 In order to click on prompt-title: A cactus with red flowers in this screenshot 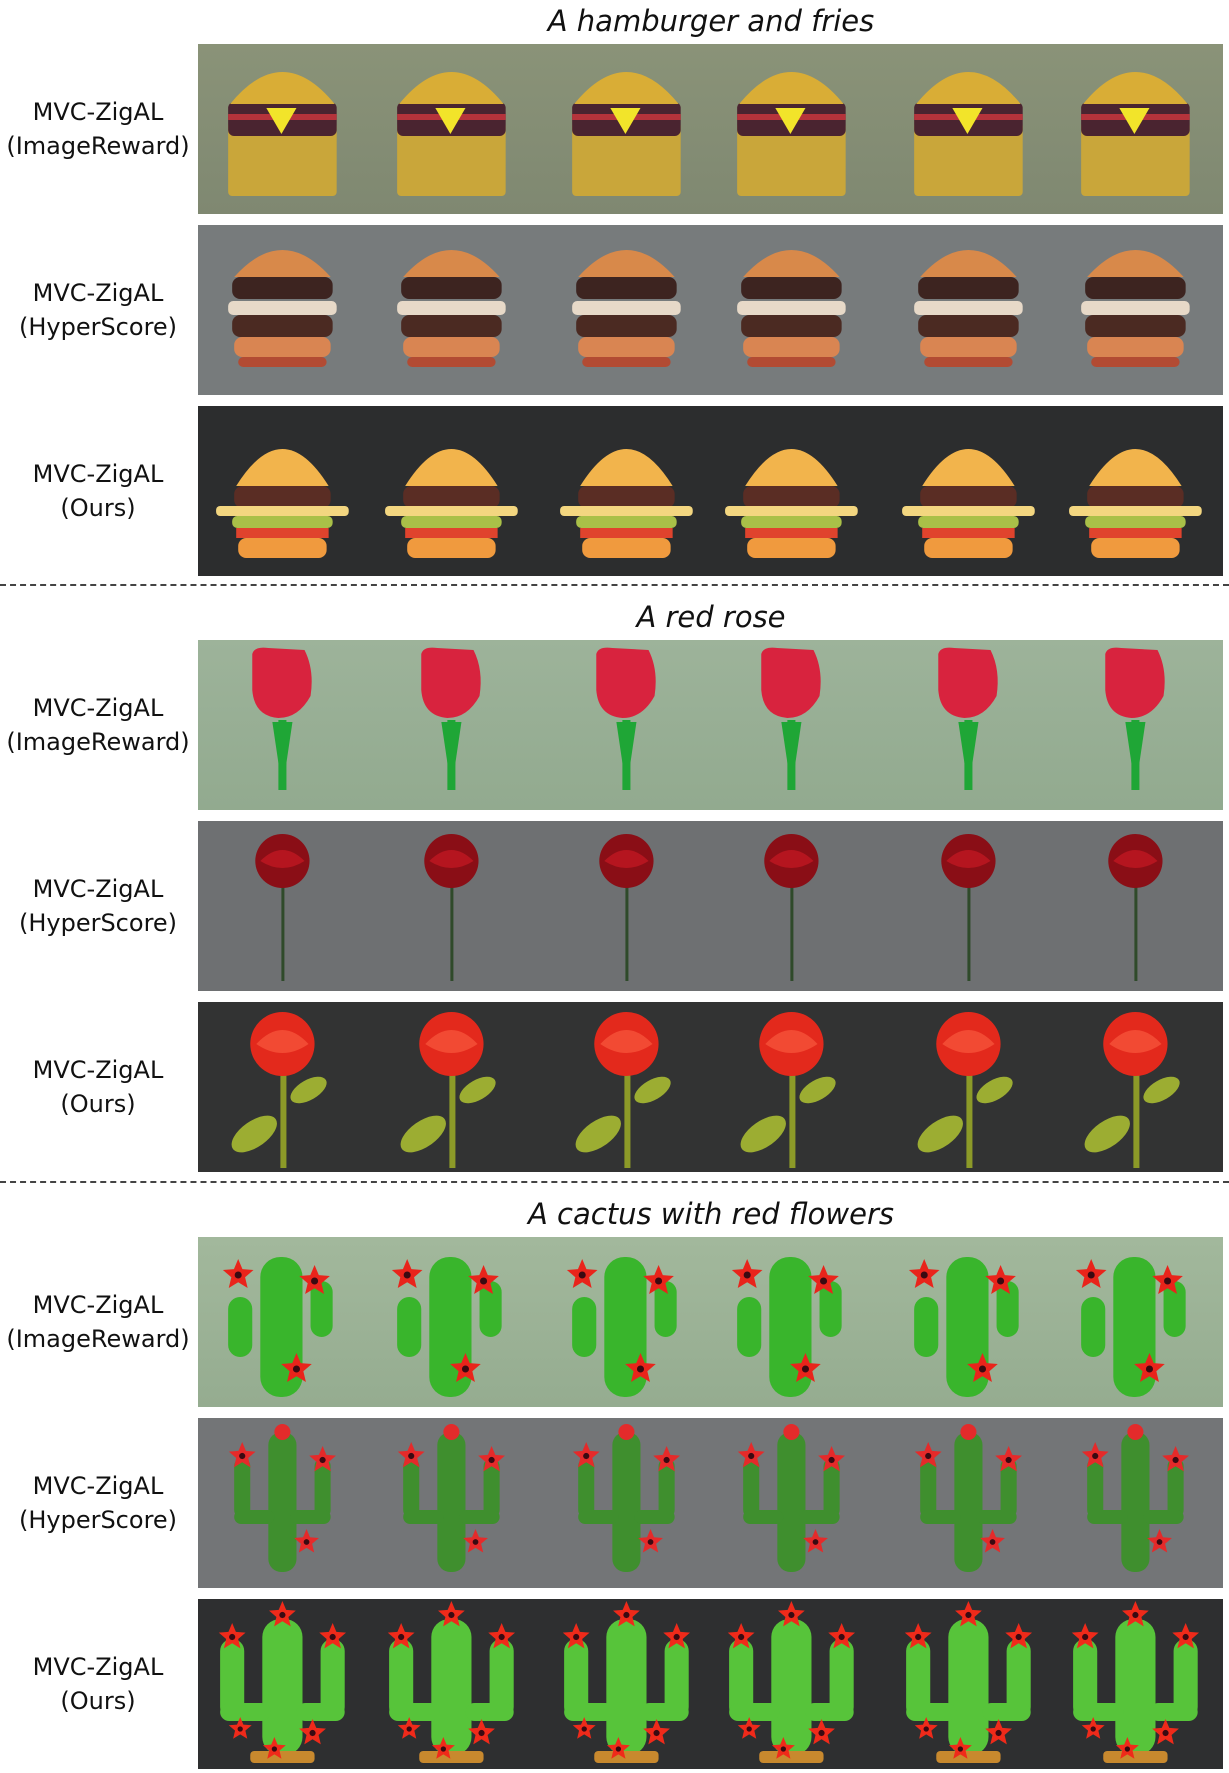, I will do `click(711, 1214)`.